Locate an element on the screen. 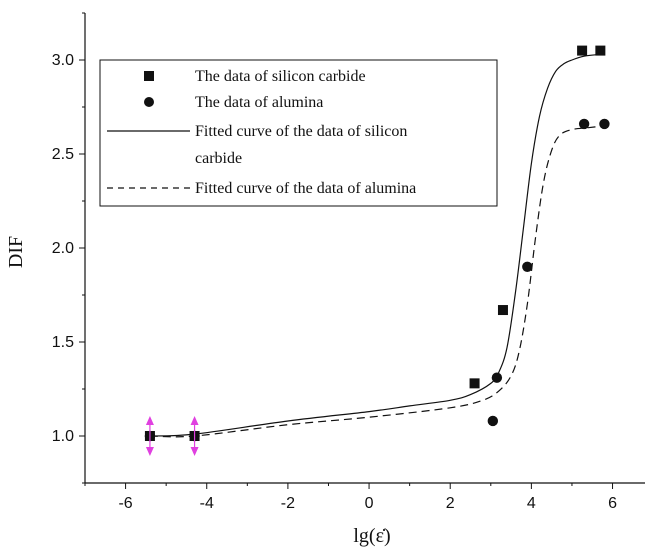 The image size is (649, 548). y-tick-label: 3.0 is located at coordinates (63, 60).